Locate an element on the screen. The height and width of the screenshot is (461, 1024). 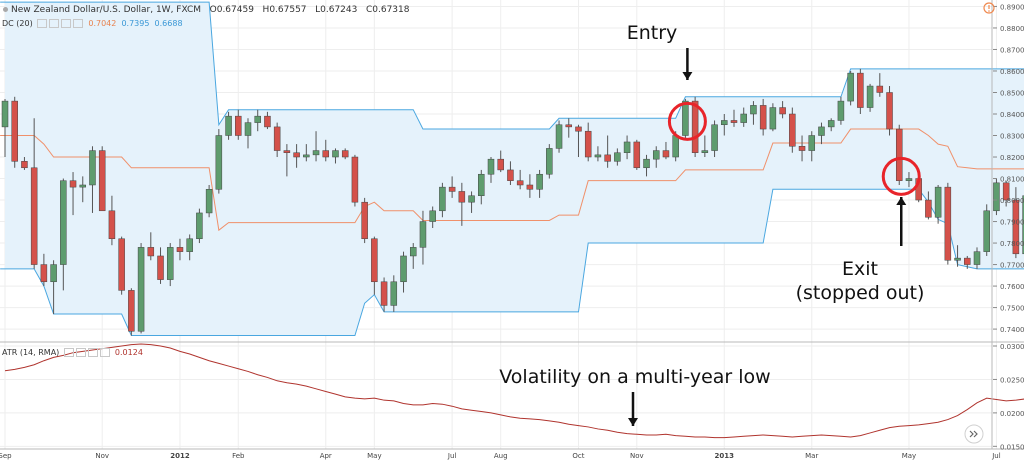
exit-sublabel: (stopped out) is located at coordinates (860, 293).